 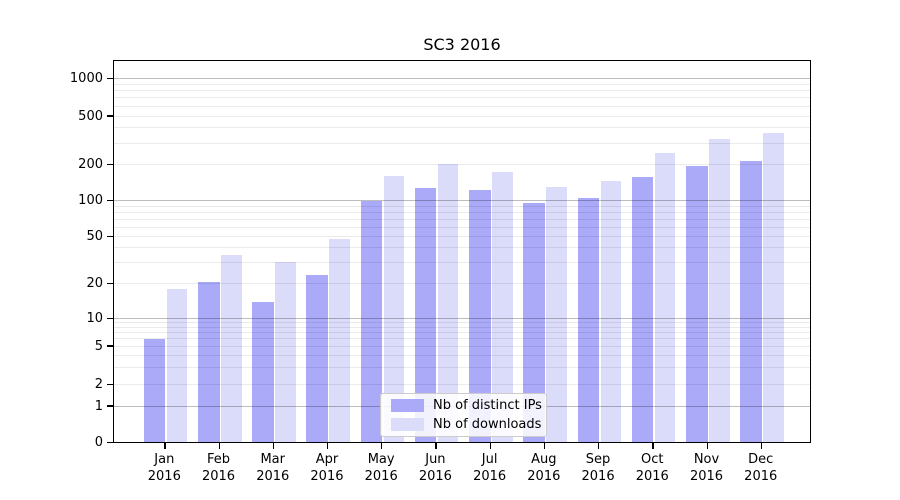 I want to click on bar-distinct-ips-aug, so click(x=534, y=323).